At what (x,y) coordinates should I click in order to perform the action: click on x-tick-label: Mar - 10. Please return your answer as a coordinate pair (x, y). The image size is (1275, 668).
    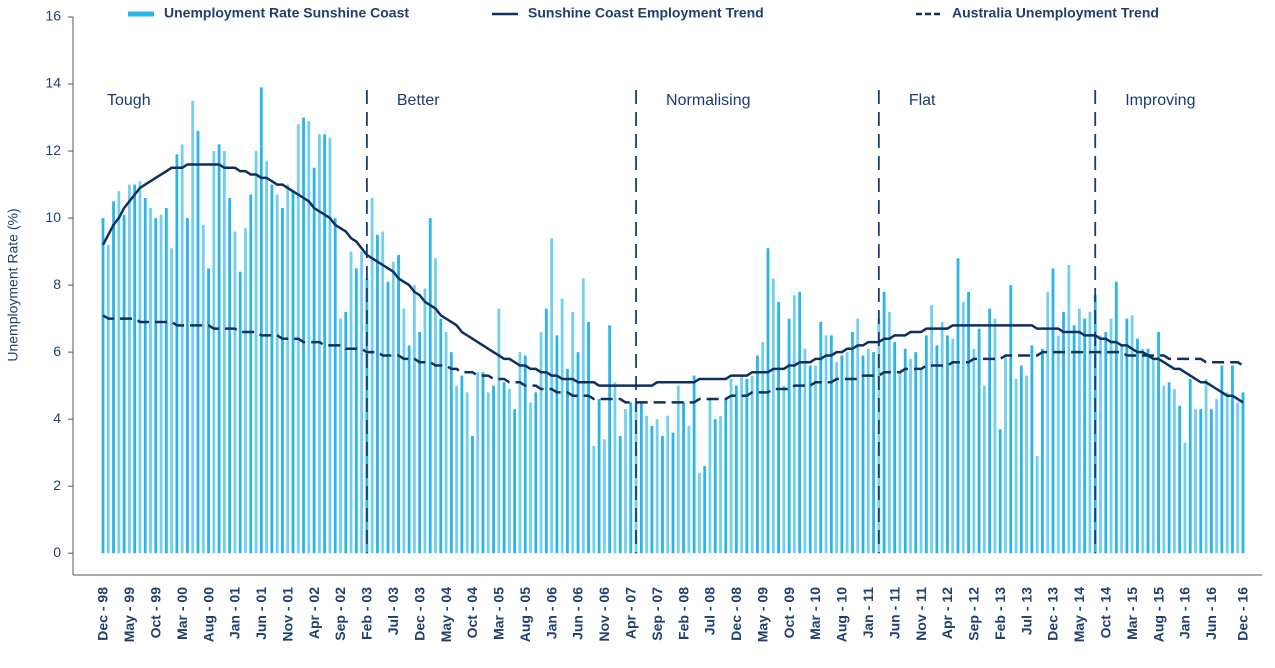
    Looking at the image, I should click on (815, 613).